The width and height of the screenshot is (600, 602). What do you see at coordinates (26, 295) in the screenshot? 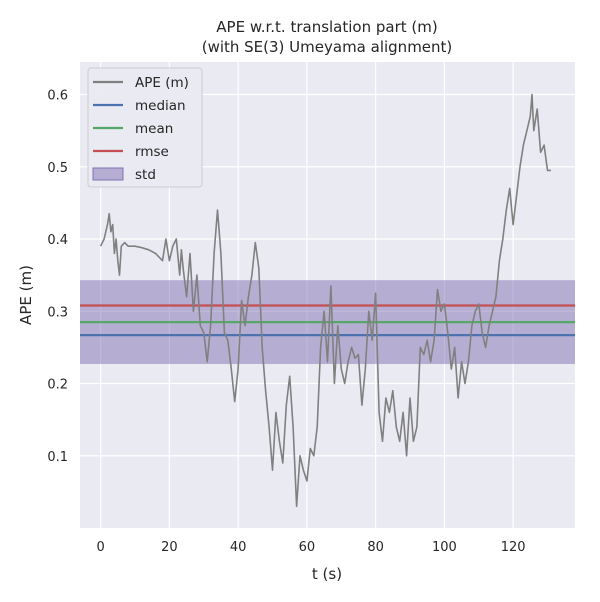
I see `y-axis-label: APE (m)` at bounding box center [26, 295].